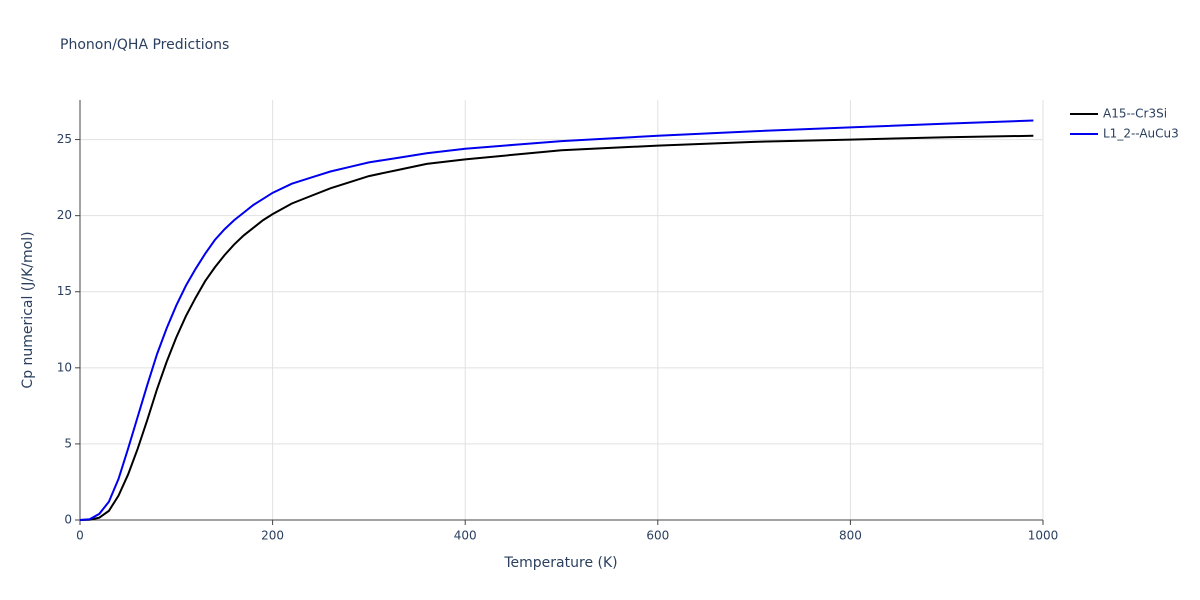 The width and height of the screenshot is (1200, 600). Describe the element at coordinates (68, 443) in the screenshot. I see `y-tick-label: 5` at that location.